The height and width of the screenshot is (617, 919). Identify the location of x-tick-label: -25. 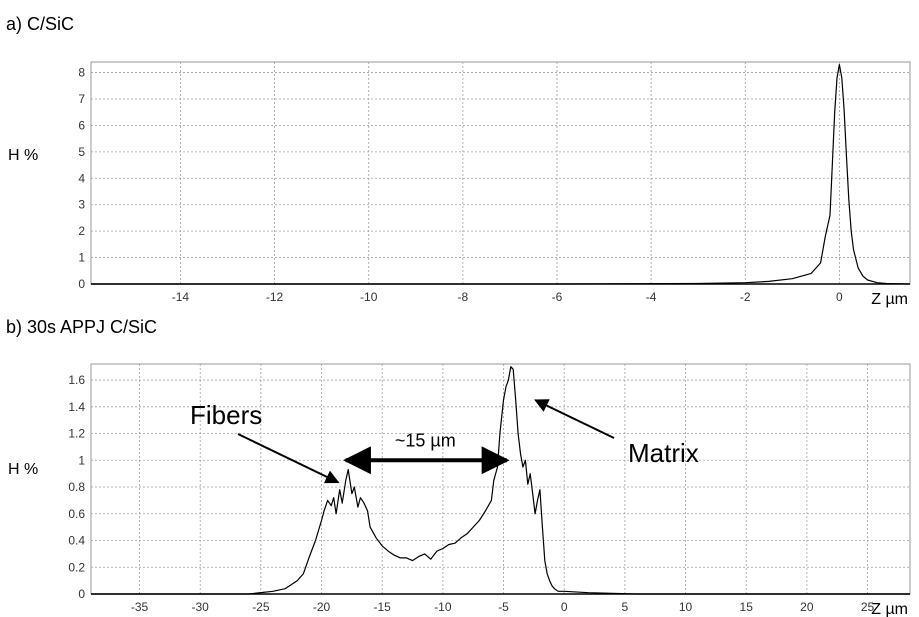
(261, 607).